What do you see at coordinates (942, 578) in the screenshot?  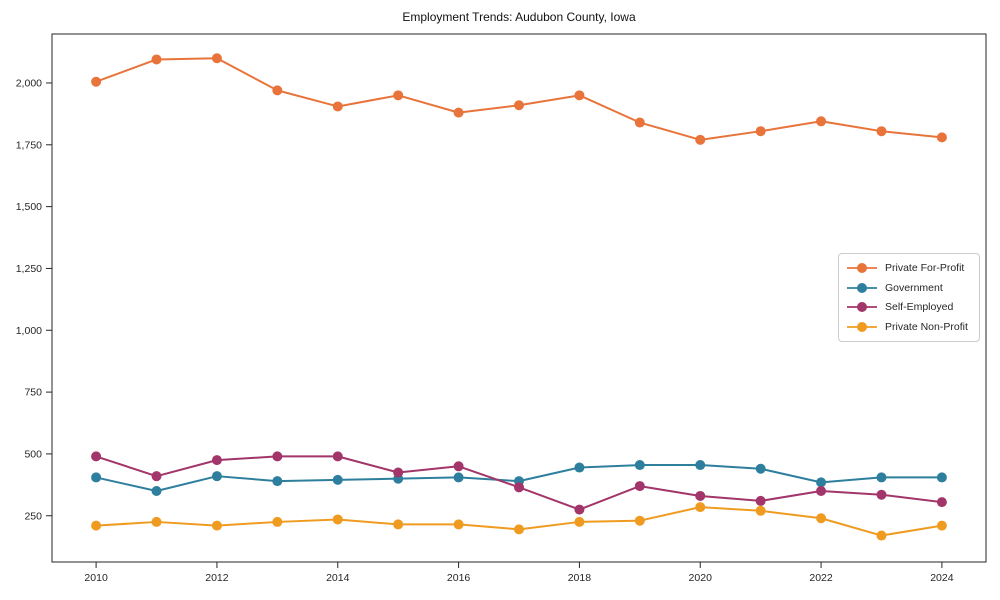 I see `x-tick-label: 2024` at bounding box center [942, 578].